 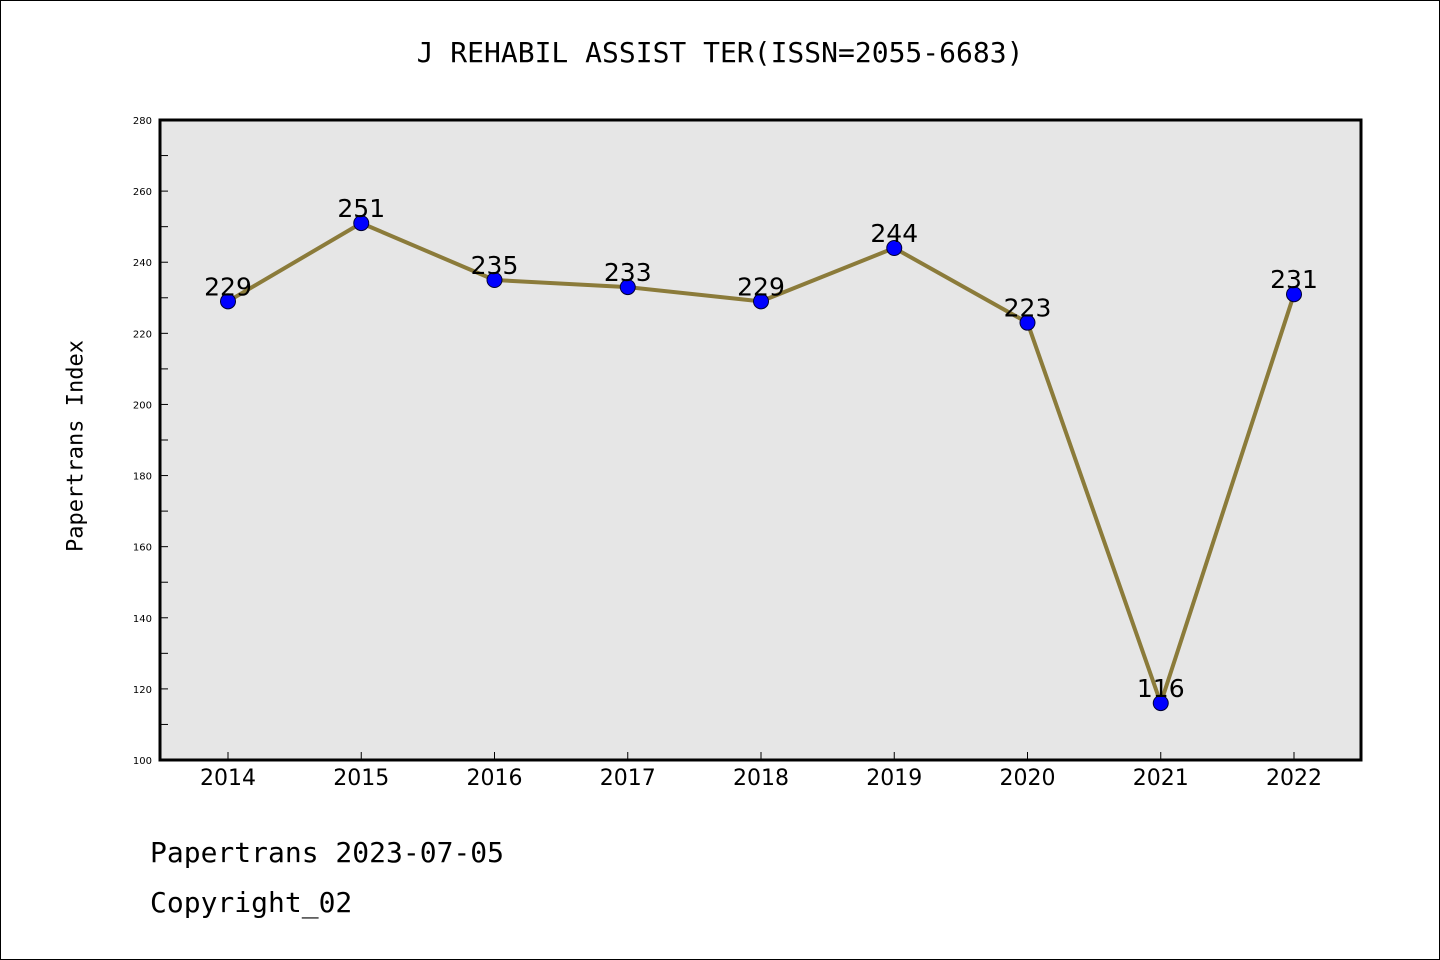 What do you see at coordinates (142, 548) in the screenshot?
I see `y-tick-label: 160` at bounding box center [142, 548].